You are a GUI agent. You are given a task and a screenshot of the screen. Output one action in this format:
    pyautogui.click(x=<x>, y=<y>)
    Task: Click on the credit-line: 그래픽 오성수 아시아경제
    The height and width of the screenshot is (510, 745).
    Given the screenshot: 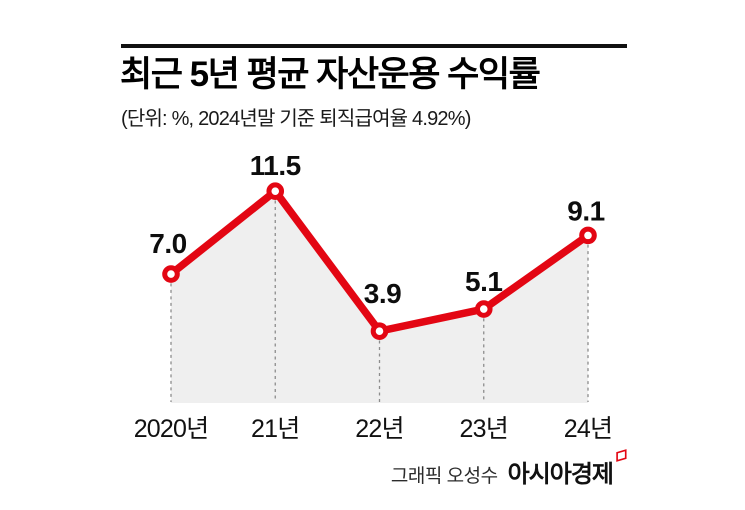 What is the action you would take?
    pyautogui.click(x=508, y=469)
    